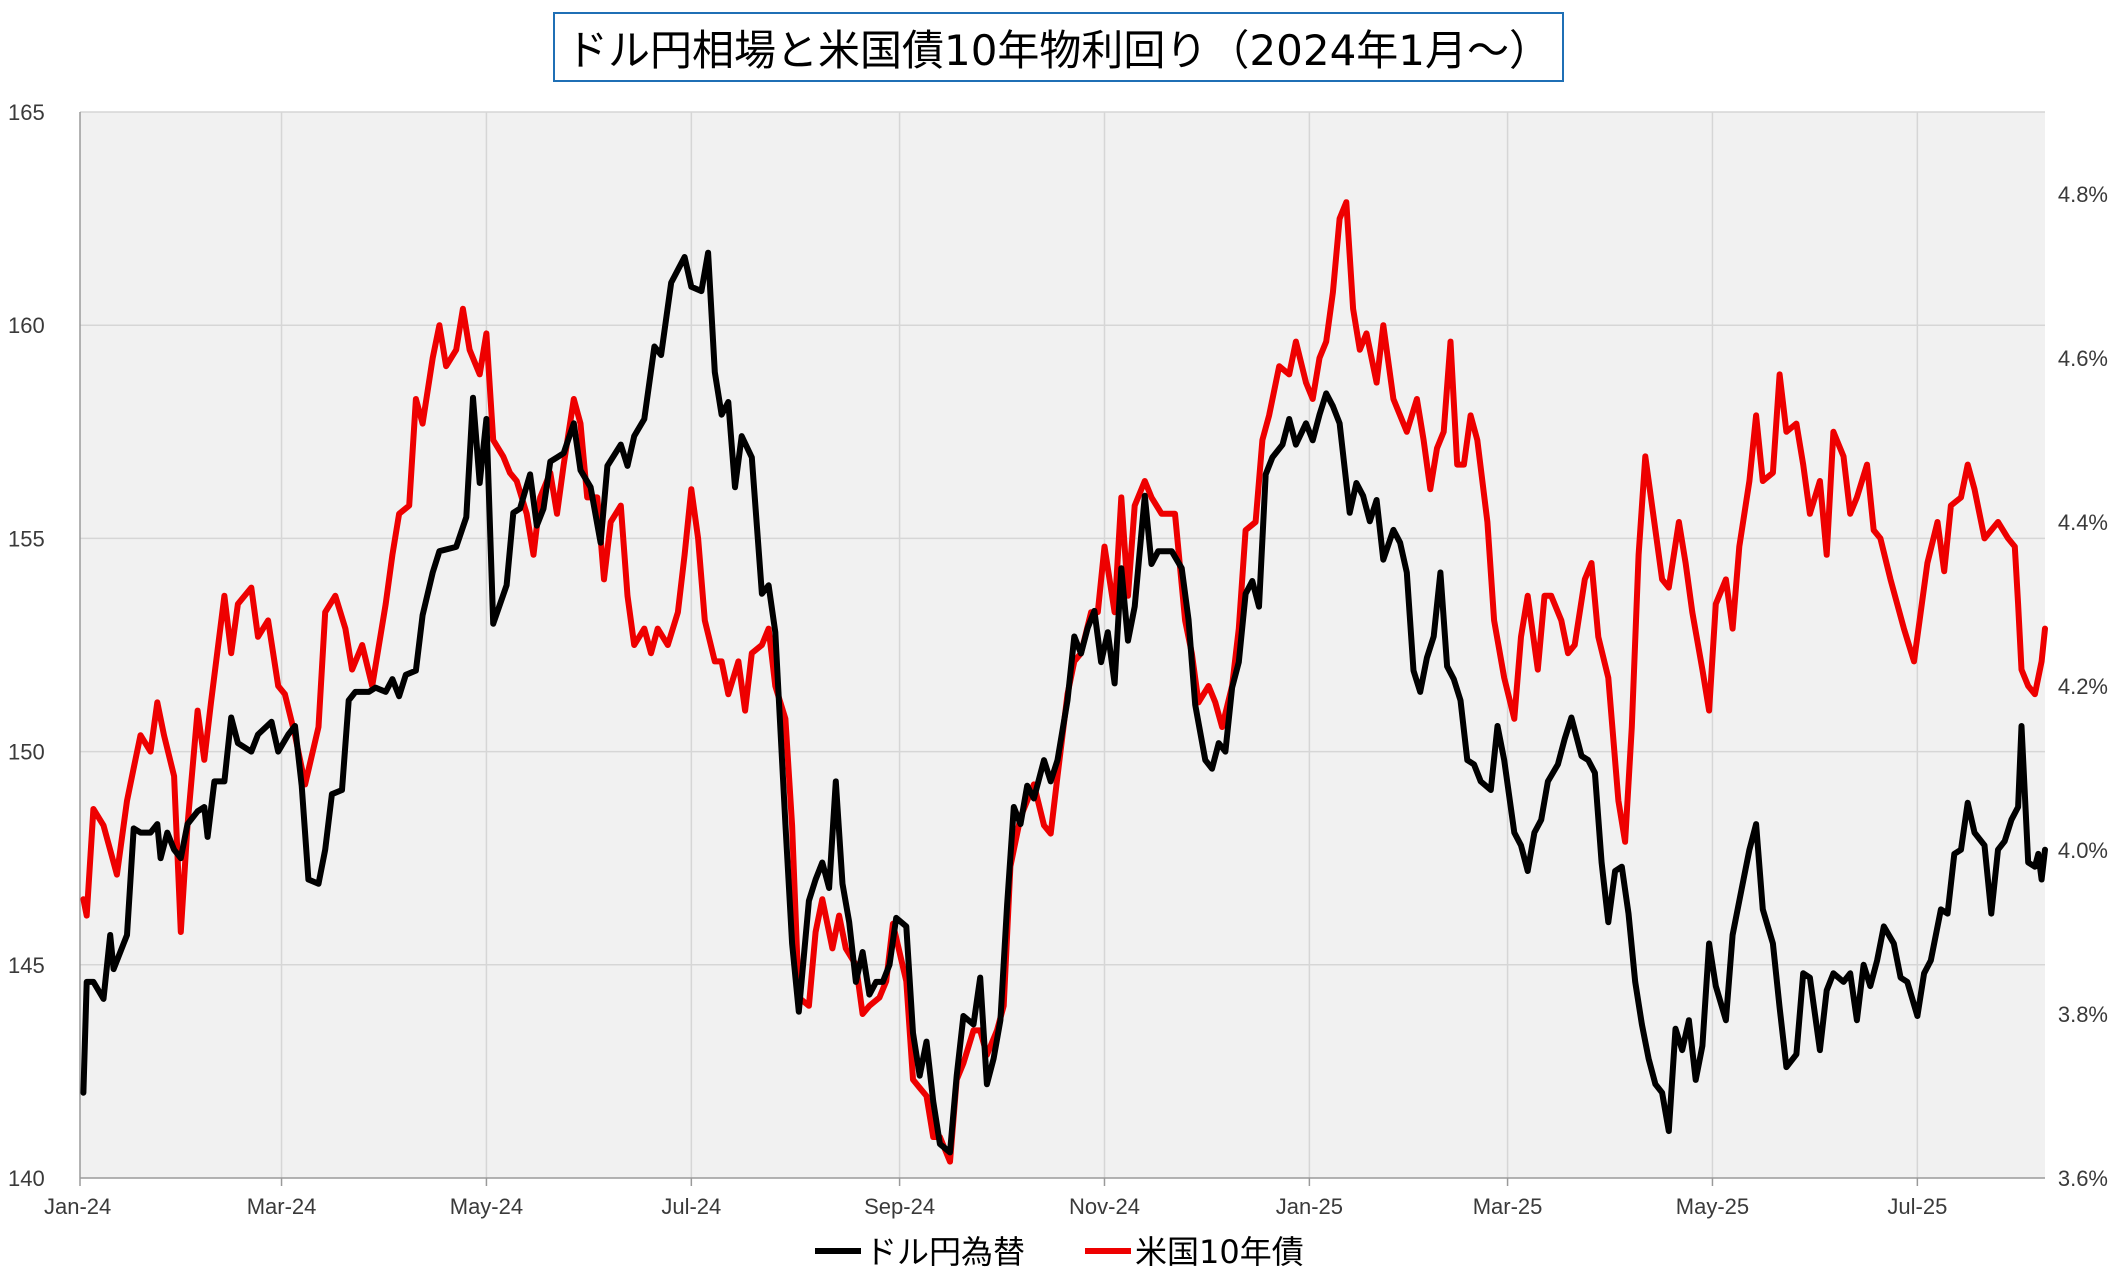  Describe the element at coordinates (2083, 1014) in the screenshot. I see `y-right-tick-label: 3.8%` at that location.